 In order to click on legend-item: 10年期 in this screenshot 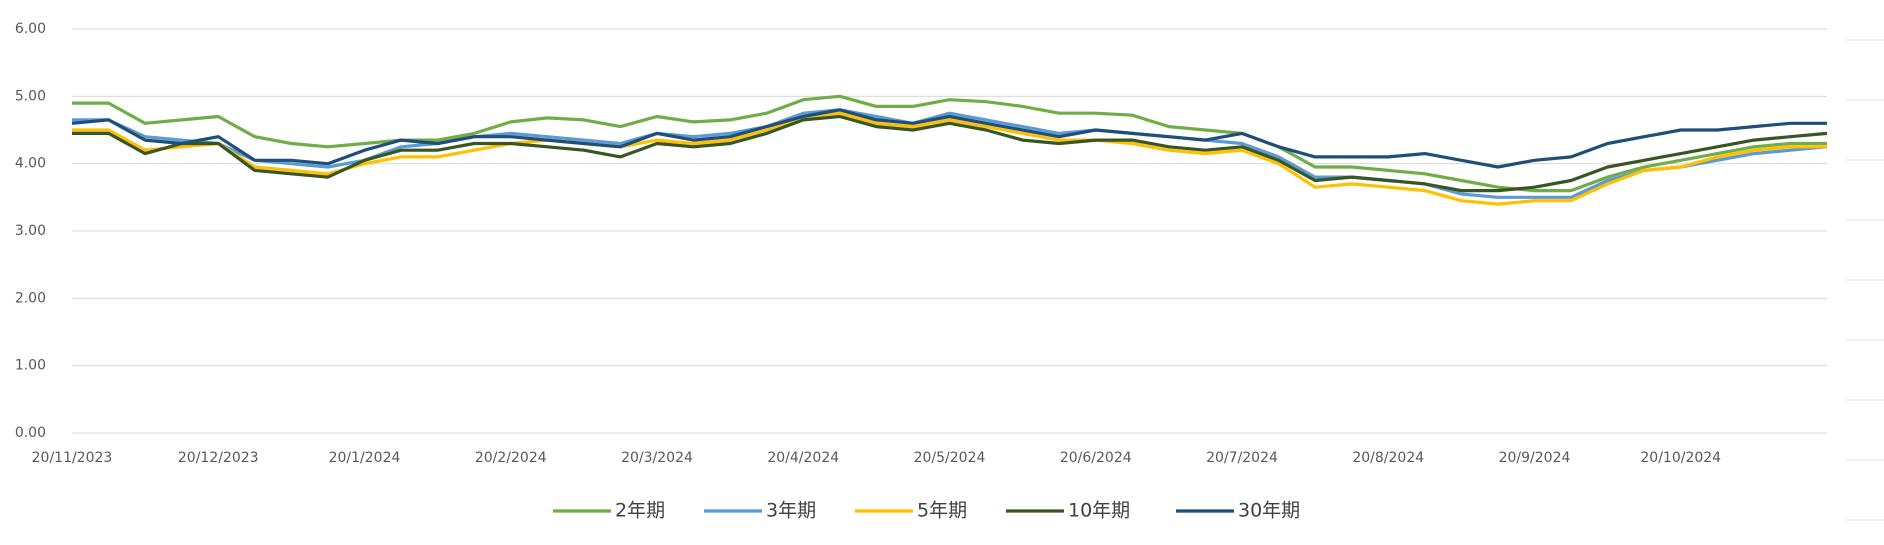, I will do `click(1068, 511)`.